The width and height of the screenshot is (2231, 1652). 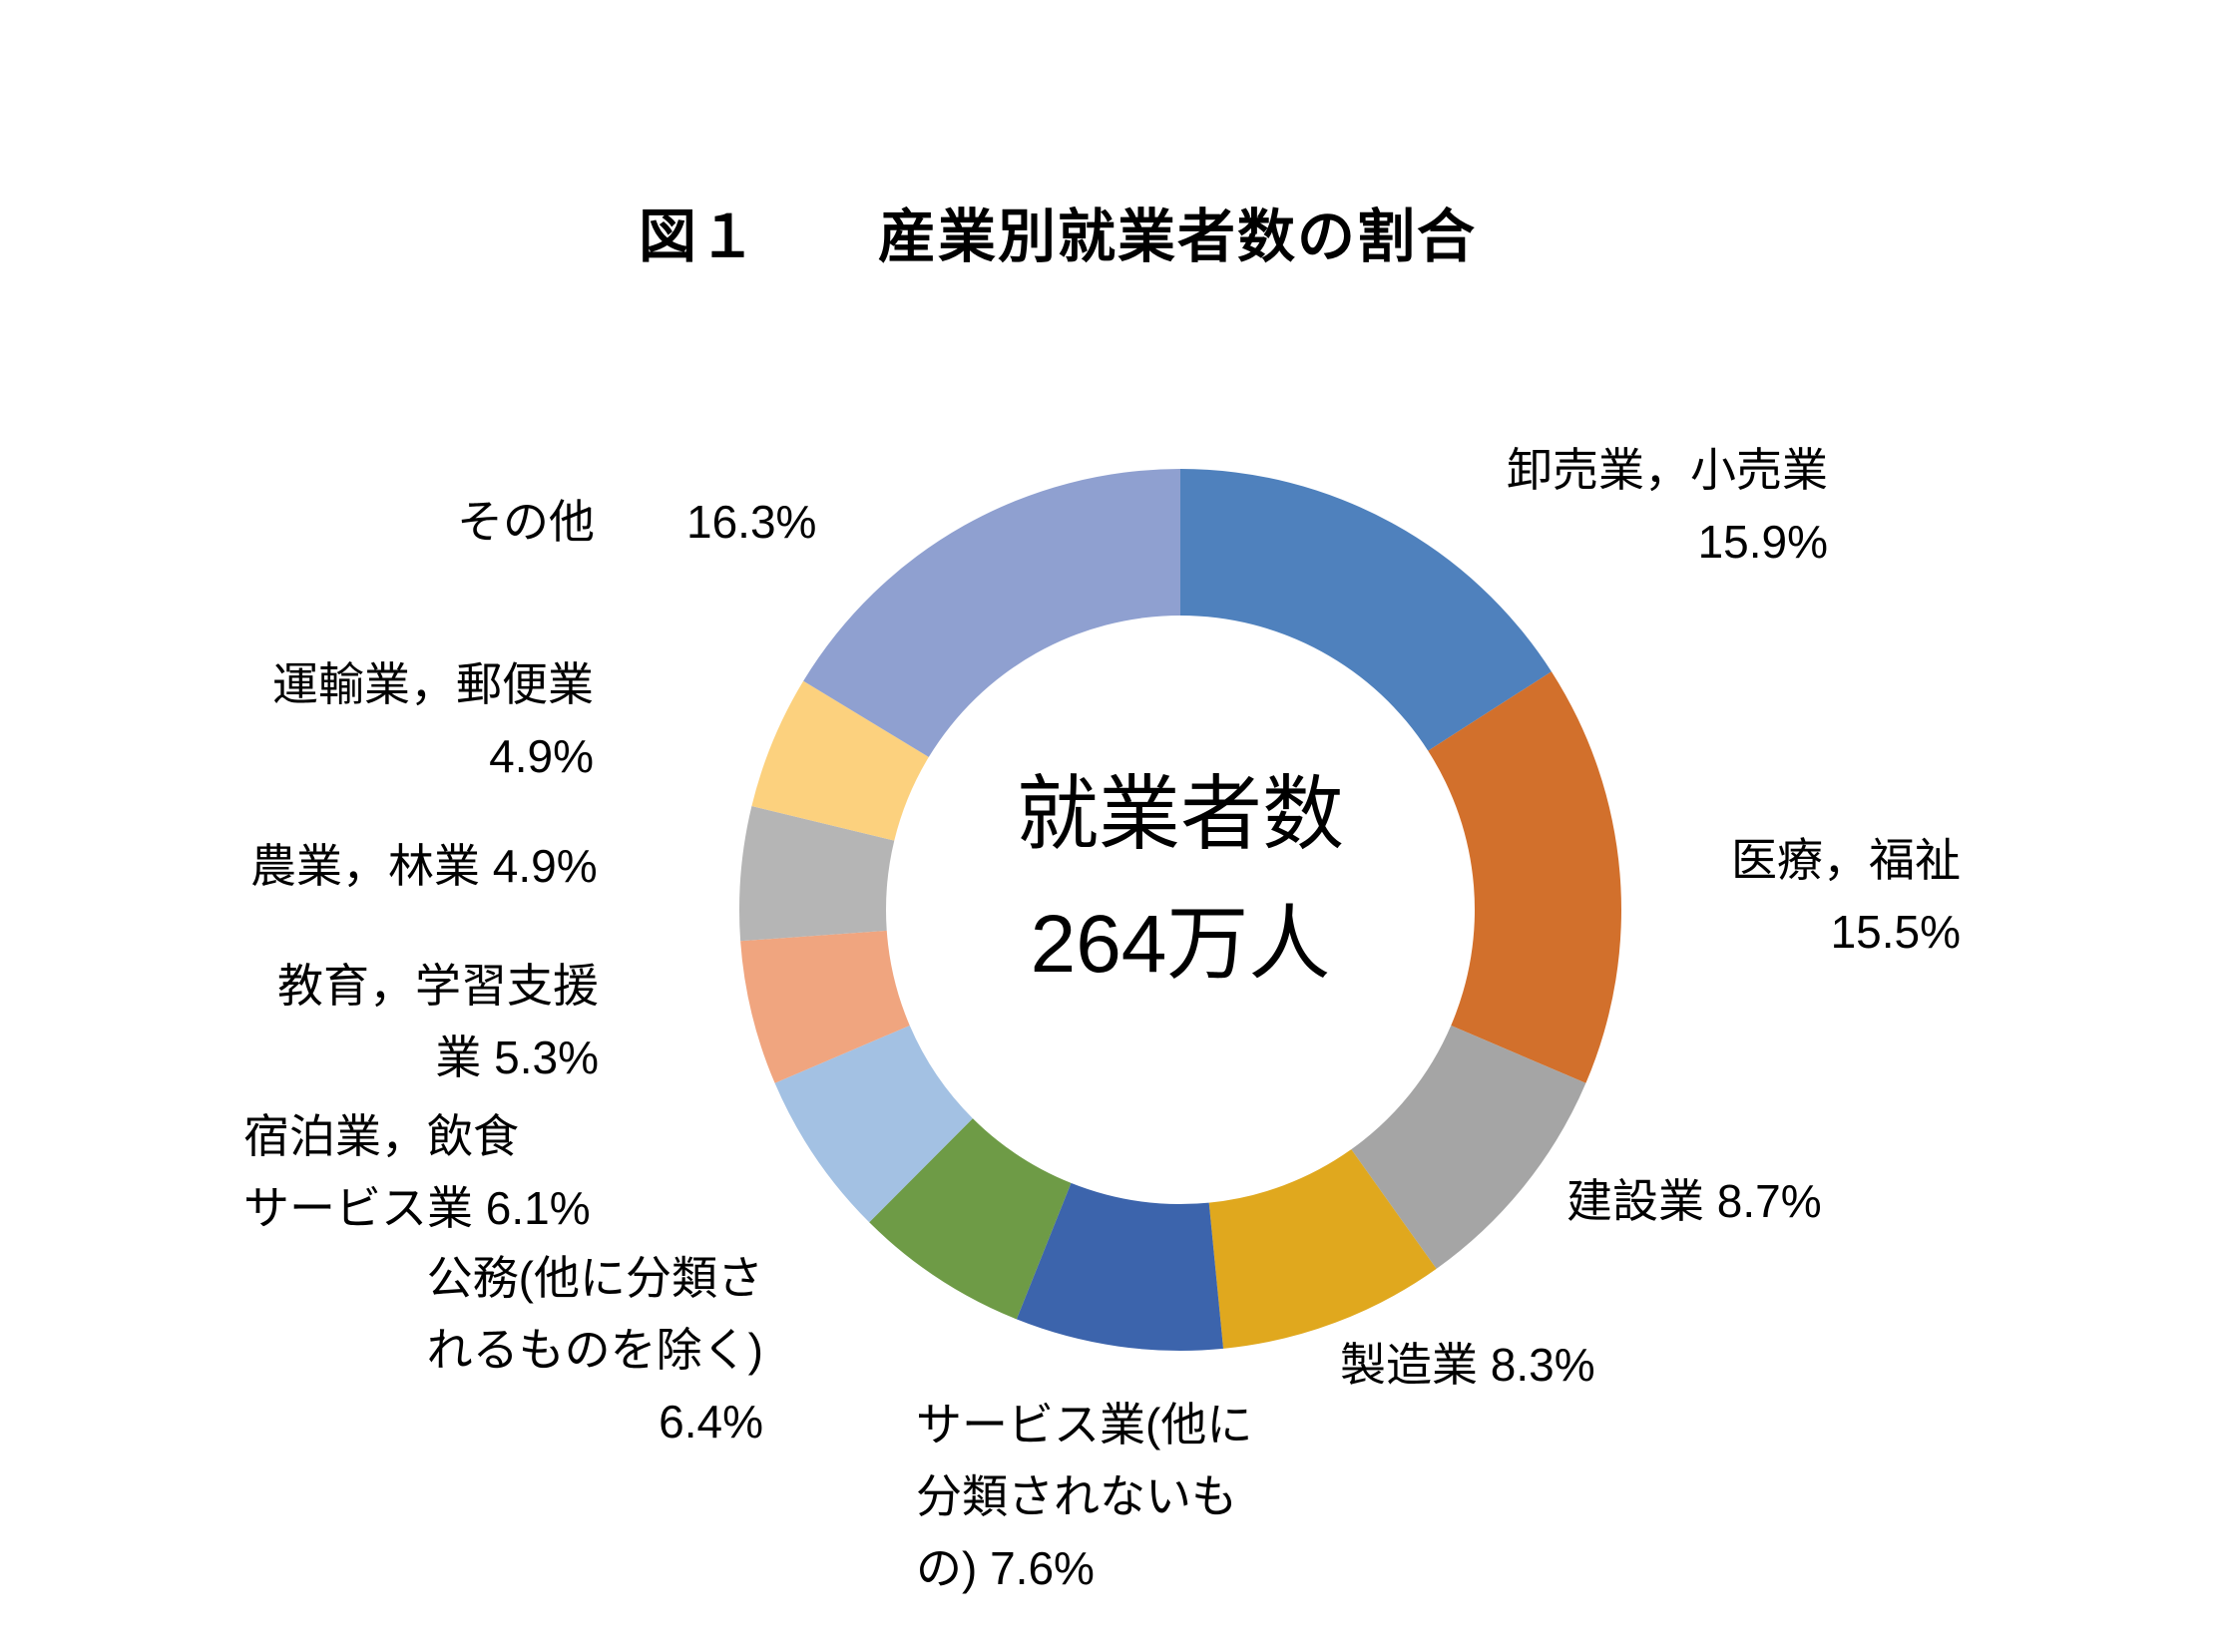 What do you see at coordinates (817, 874) in the screenshot?
I see `donut-segment-agriculture-forestry` at bounding box center [817, 874].